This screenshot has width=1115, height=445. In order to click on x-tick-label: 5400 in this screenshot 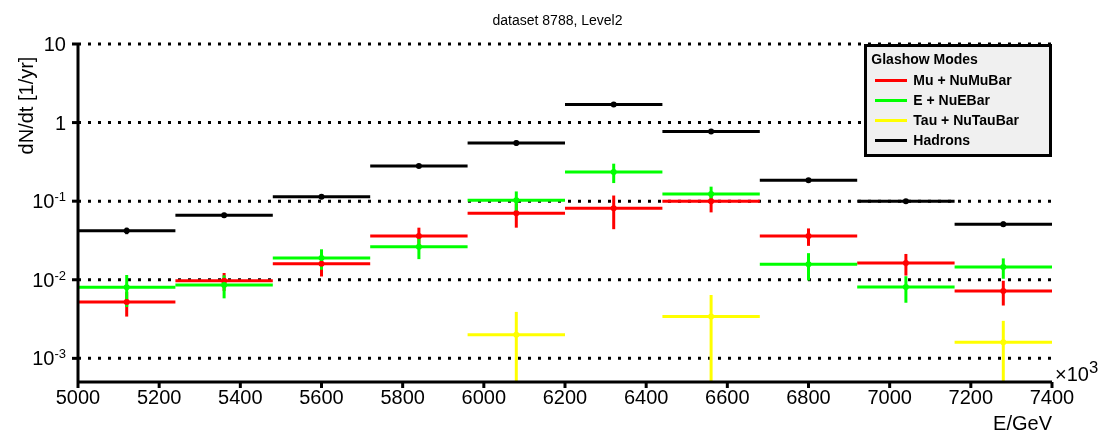, I will do `click(240, 397)`.